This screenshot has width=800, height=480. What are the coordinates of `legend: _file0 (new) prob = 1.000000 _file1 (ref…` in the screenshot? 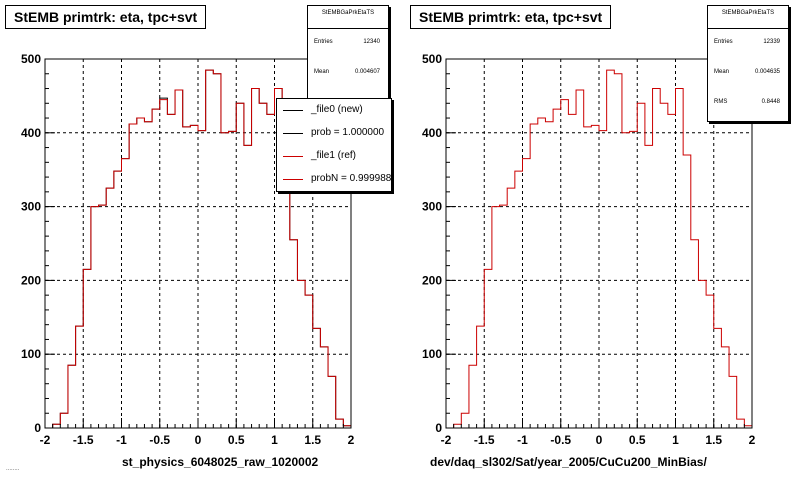 It's located at (334, 145).